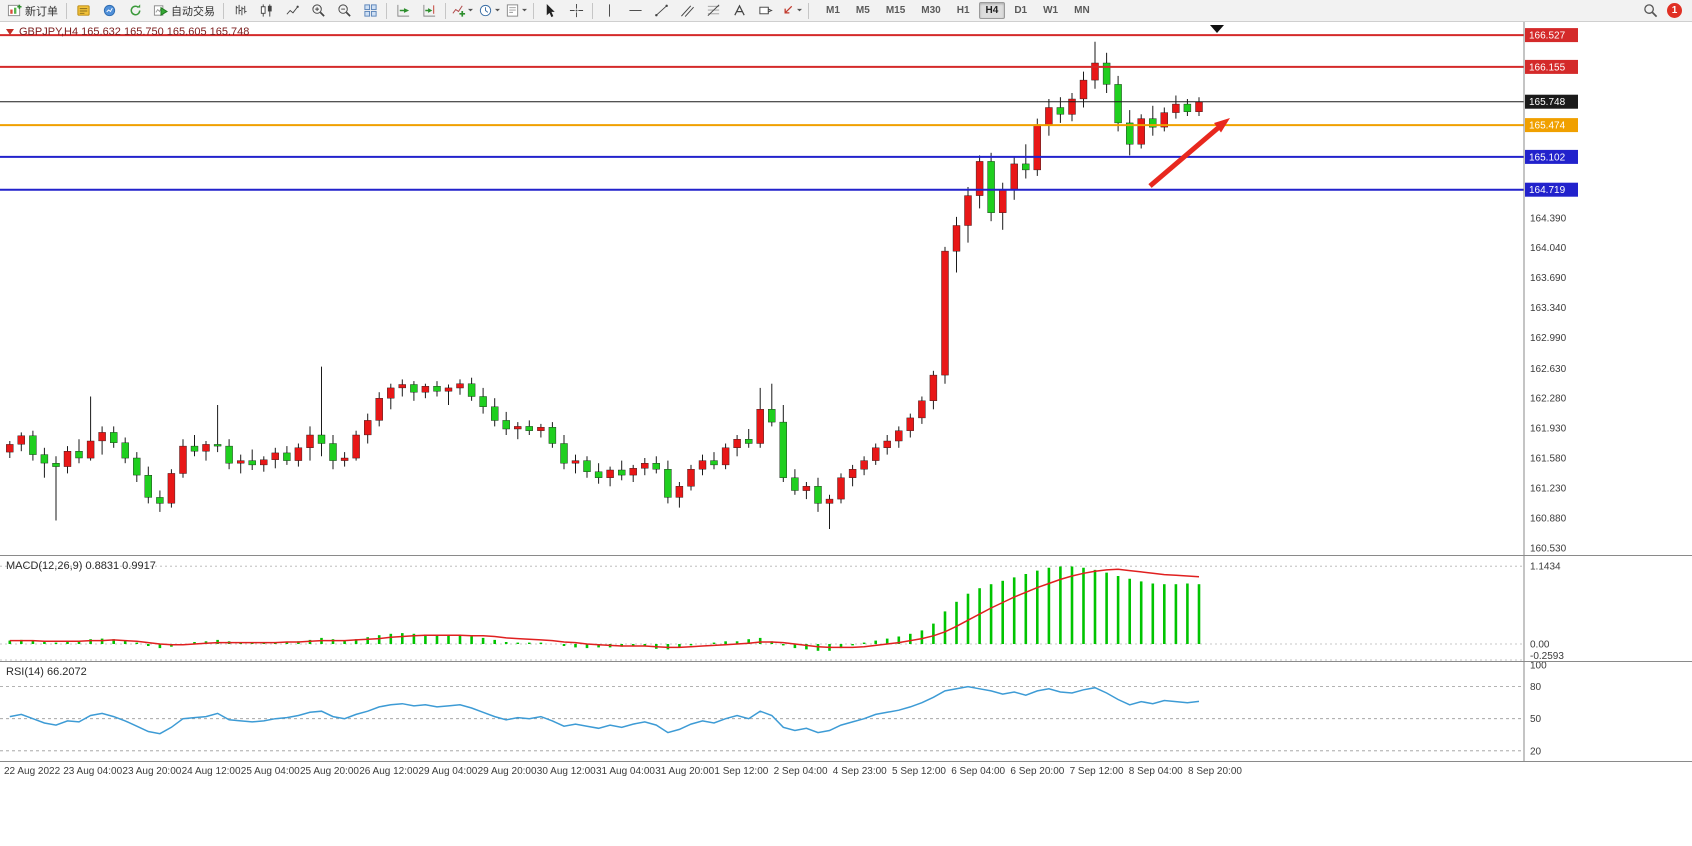 Image resolution: width=1692 pixels, height=846 pixels. I want to click on indicators-button, so click(462, 11).